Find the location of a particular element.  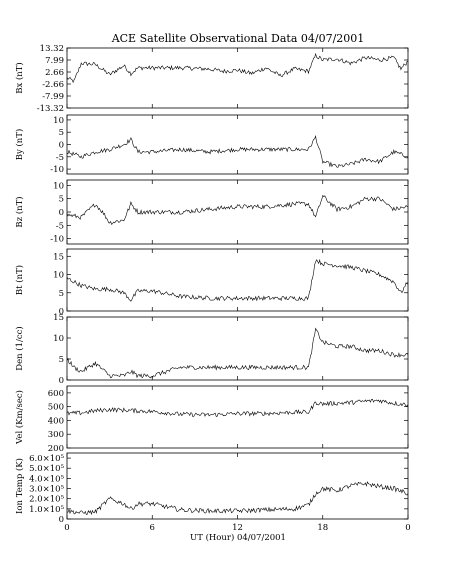

y-axis-label: Bt (nT) is located at coordinates (19, 280).